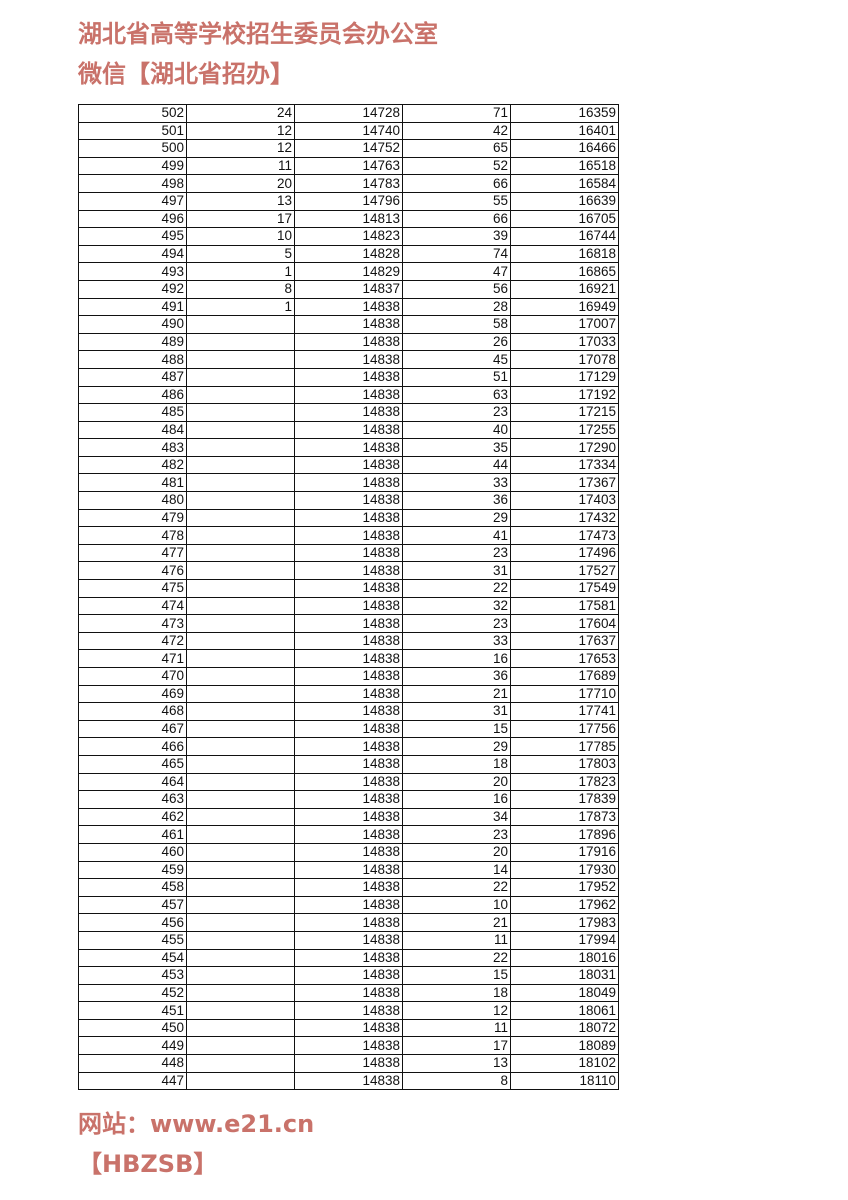  I want to click on cumulative-cell-1: 14740, so click(348, 131).